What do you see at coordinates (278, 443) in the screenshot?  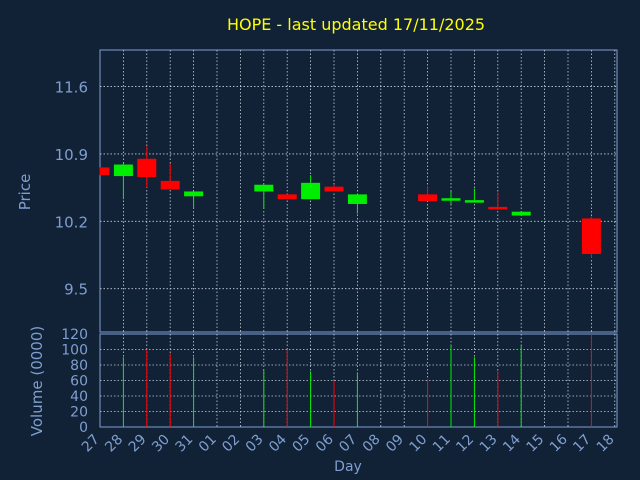 I see `x-tick-label: 04` at bounding box center [278, 443].